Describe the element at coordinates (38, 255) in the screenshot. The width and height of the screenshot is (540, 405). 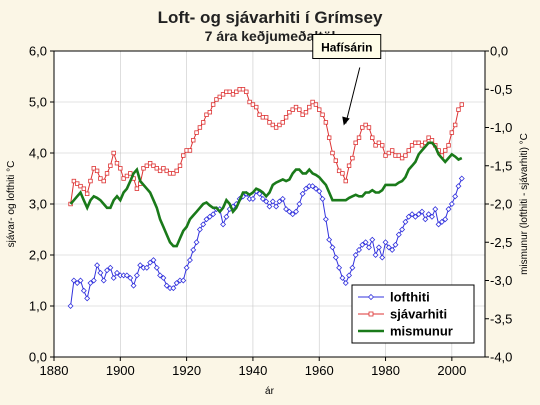
I see `y-tick-label-left: 2,0` at that location.